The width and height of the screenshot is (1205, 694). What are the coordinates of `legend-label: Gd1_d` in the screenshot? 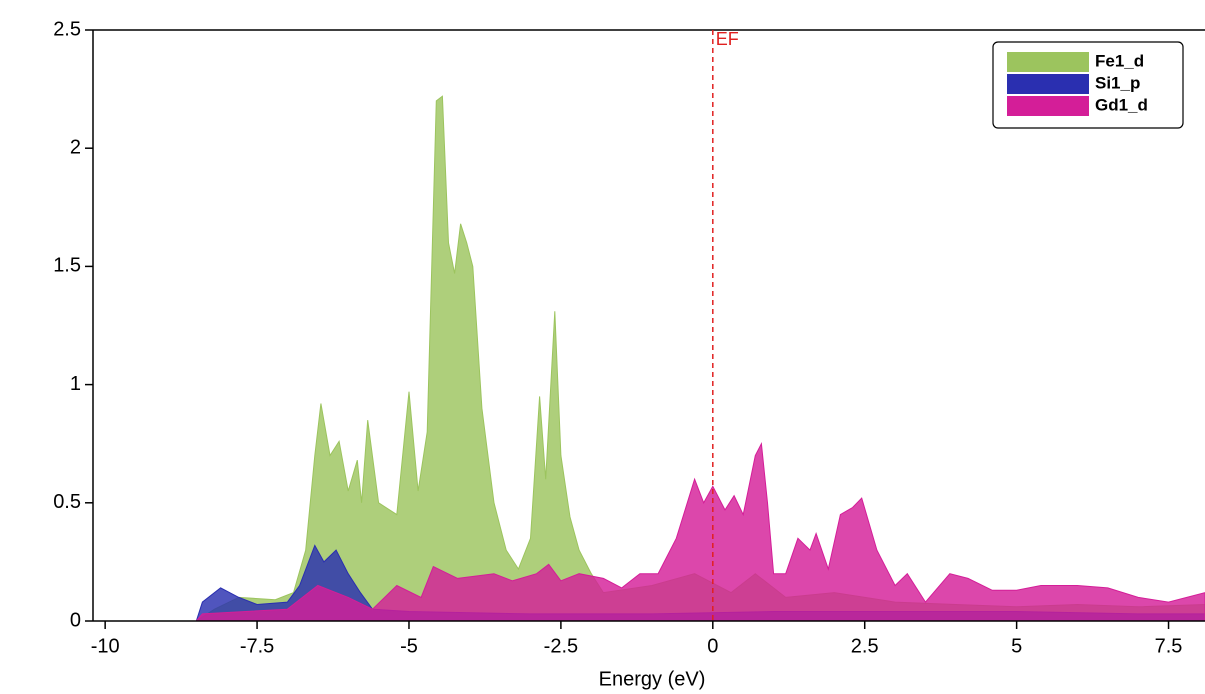 It's located at (1121, 104).